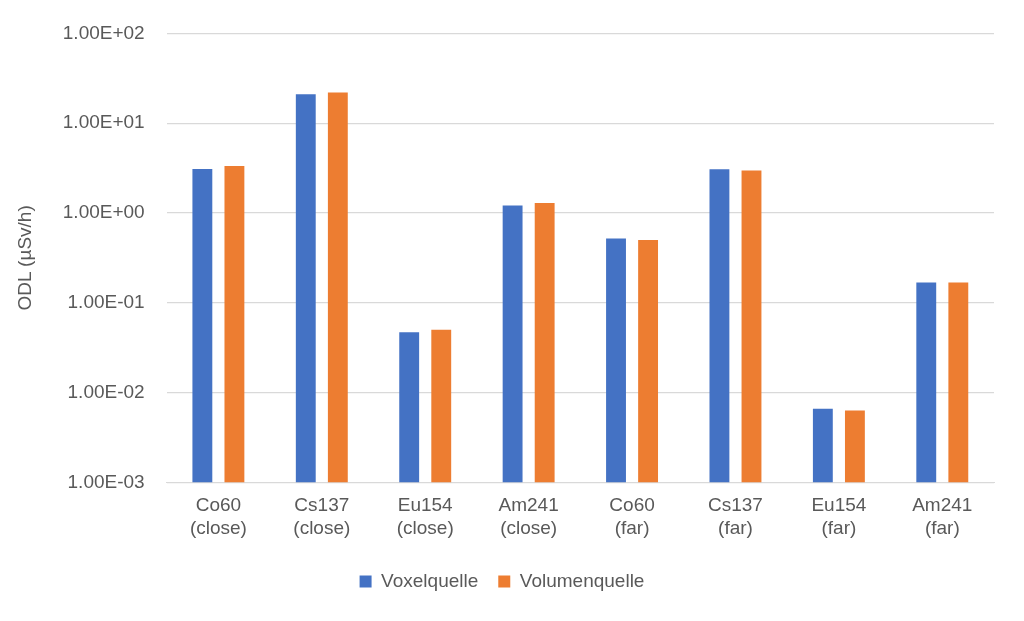 The height and width of the screenshot is (621, 1024). Describe the element at coordinates (735, 516) in the screenshot. I see `x-tick-label: Cs137 (far)` at that location.